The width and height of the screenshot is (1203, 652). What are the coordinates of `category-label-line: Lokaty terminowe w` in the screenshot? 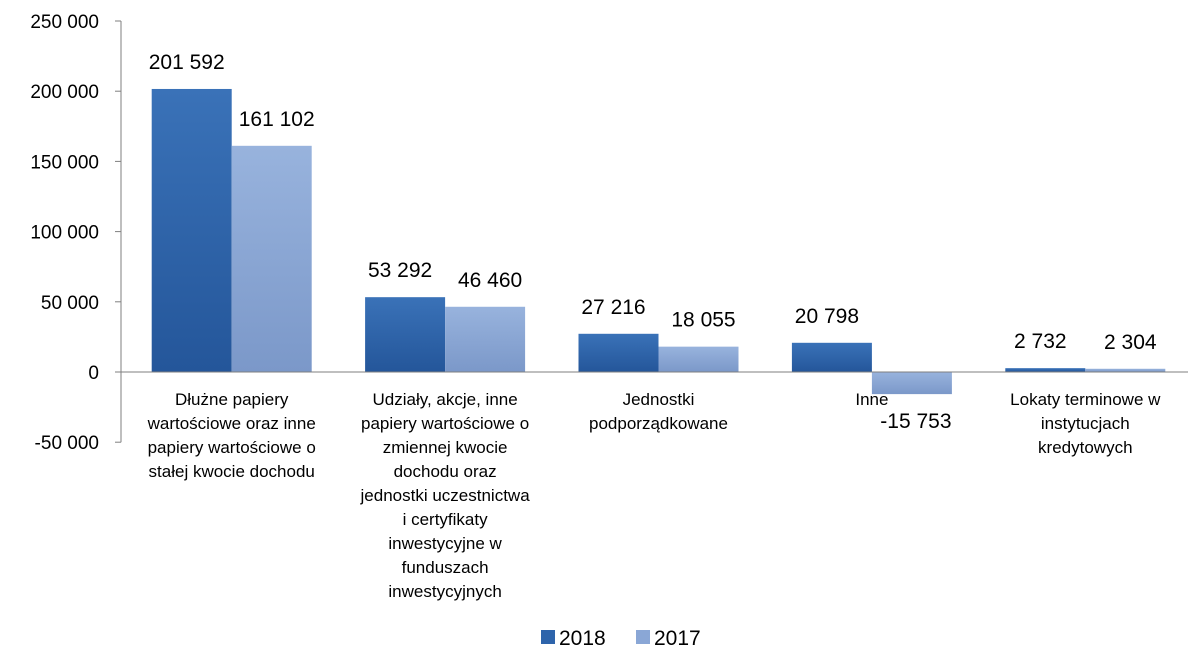 It's located at (1085, 399).